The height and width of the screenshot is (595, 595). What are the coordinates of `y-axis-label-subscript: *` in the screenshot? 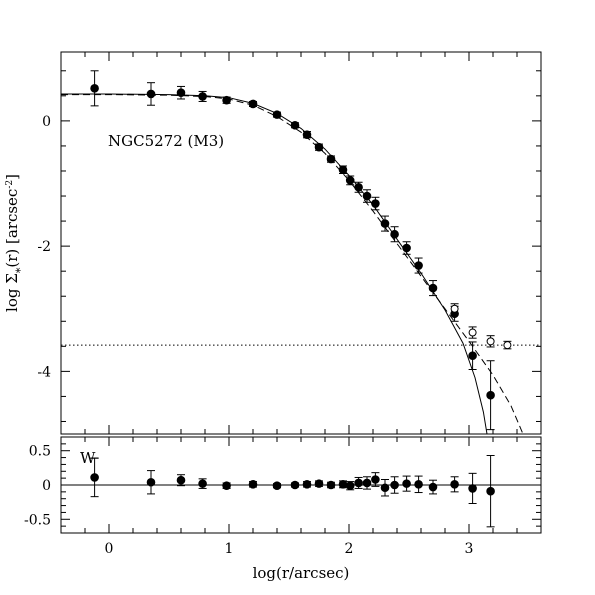 It's located at (20, 270).